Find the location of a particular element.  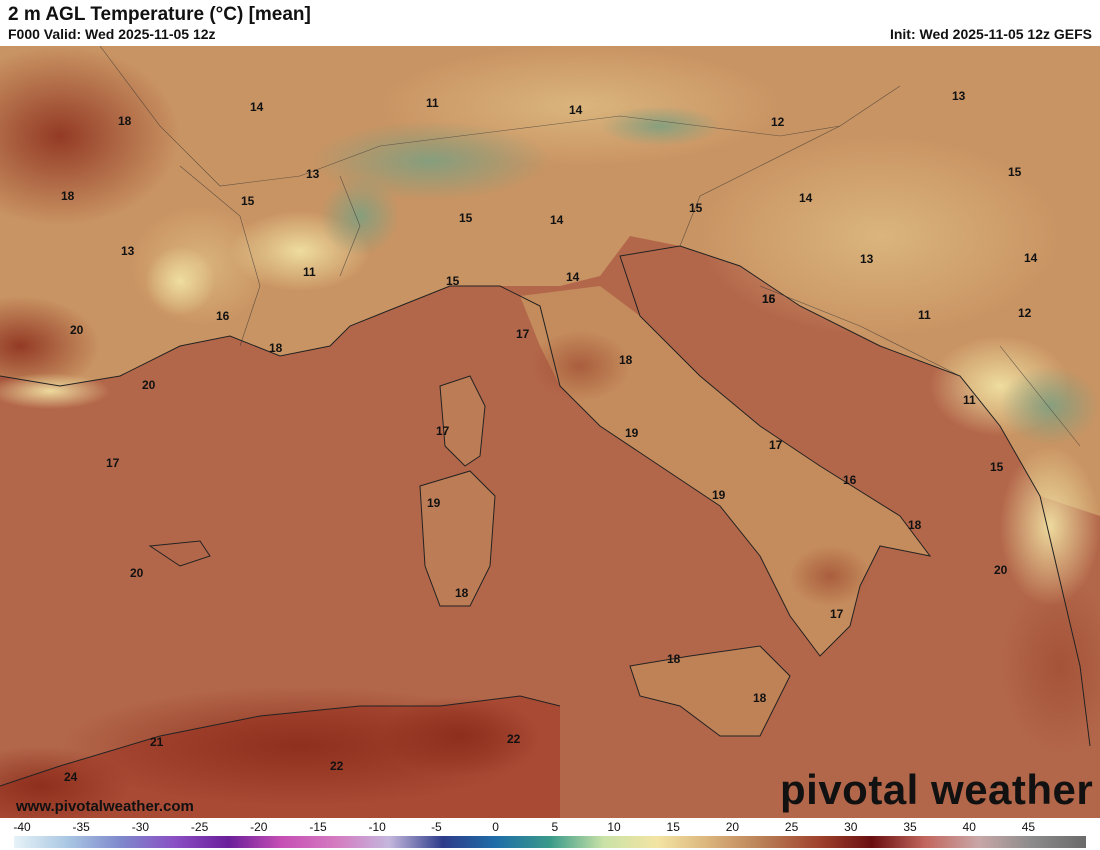

land-corsica is located at coordinates (462, 421).